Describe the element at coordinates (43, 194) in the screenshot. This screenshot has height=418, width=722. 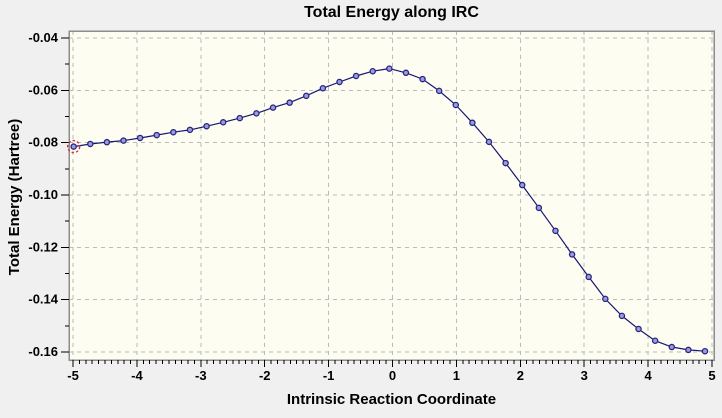
I see `y-tick-label: -0.10` at that location.